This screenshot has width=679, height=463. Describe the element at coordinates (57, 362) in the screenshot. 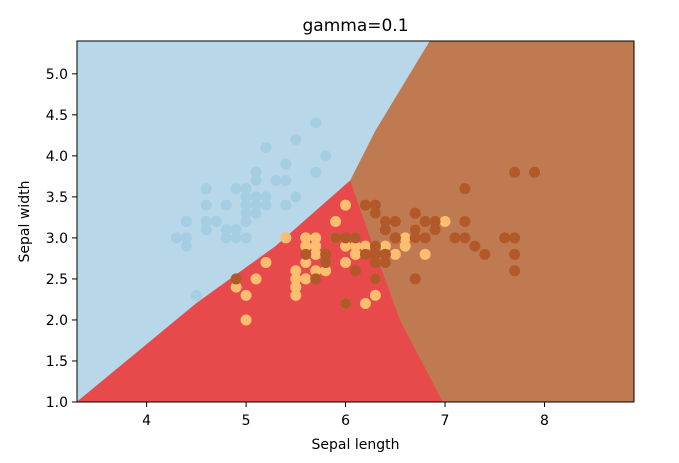

I see `y-tick-label: 1.5` at that location.